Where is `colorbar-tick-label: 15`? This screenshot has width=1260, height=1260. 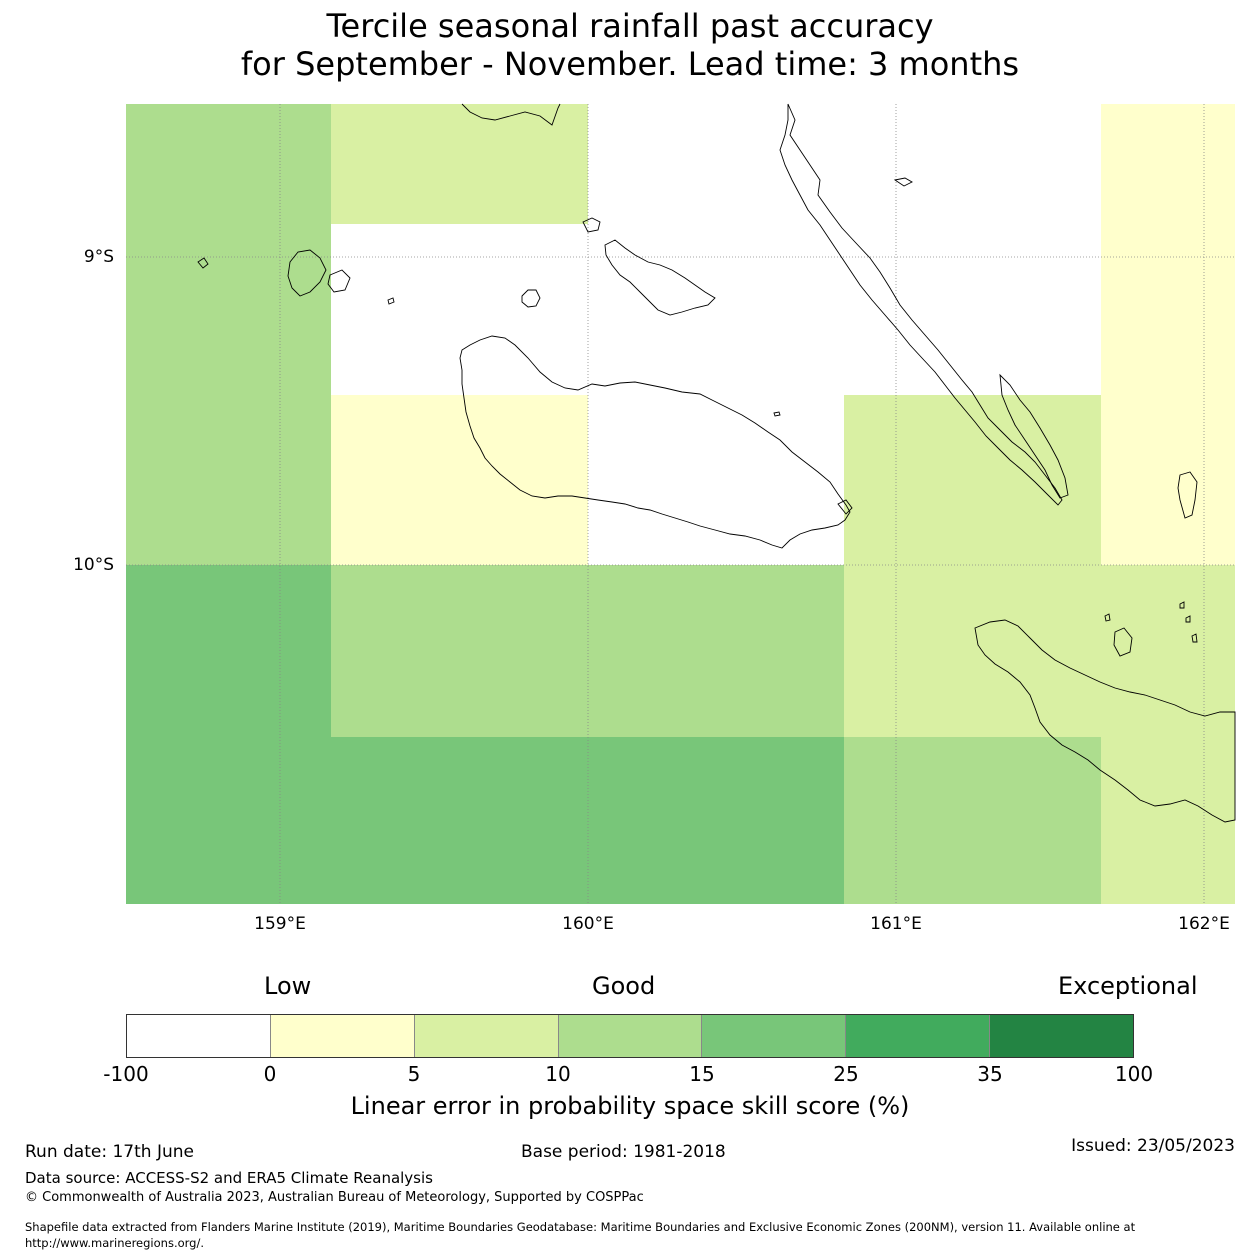 colorbar-tick-label: 15 is located at coordinates (702, 1074).